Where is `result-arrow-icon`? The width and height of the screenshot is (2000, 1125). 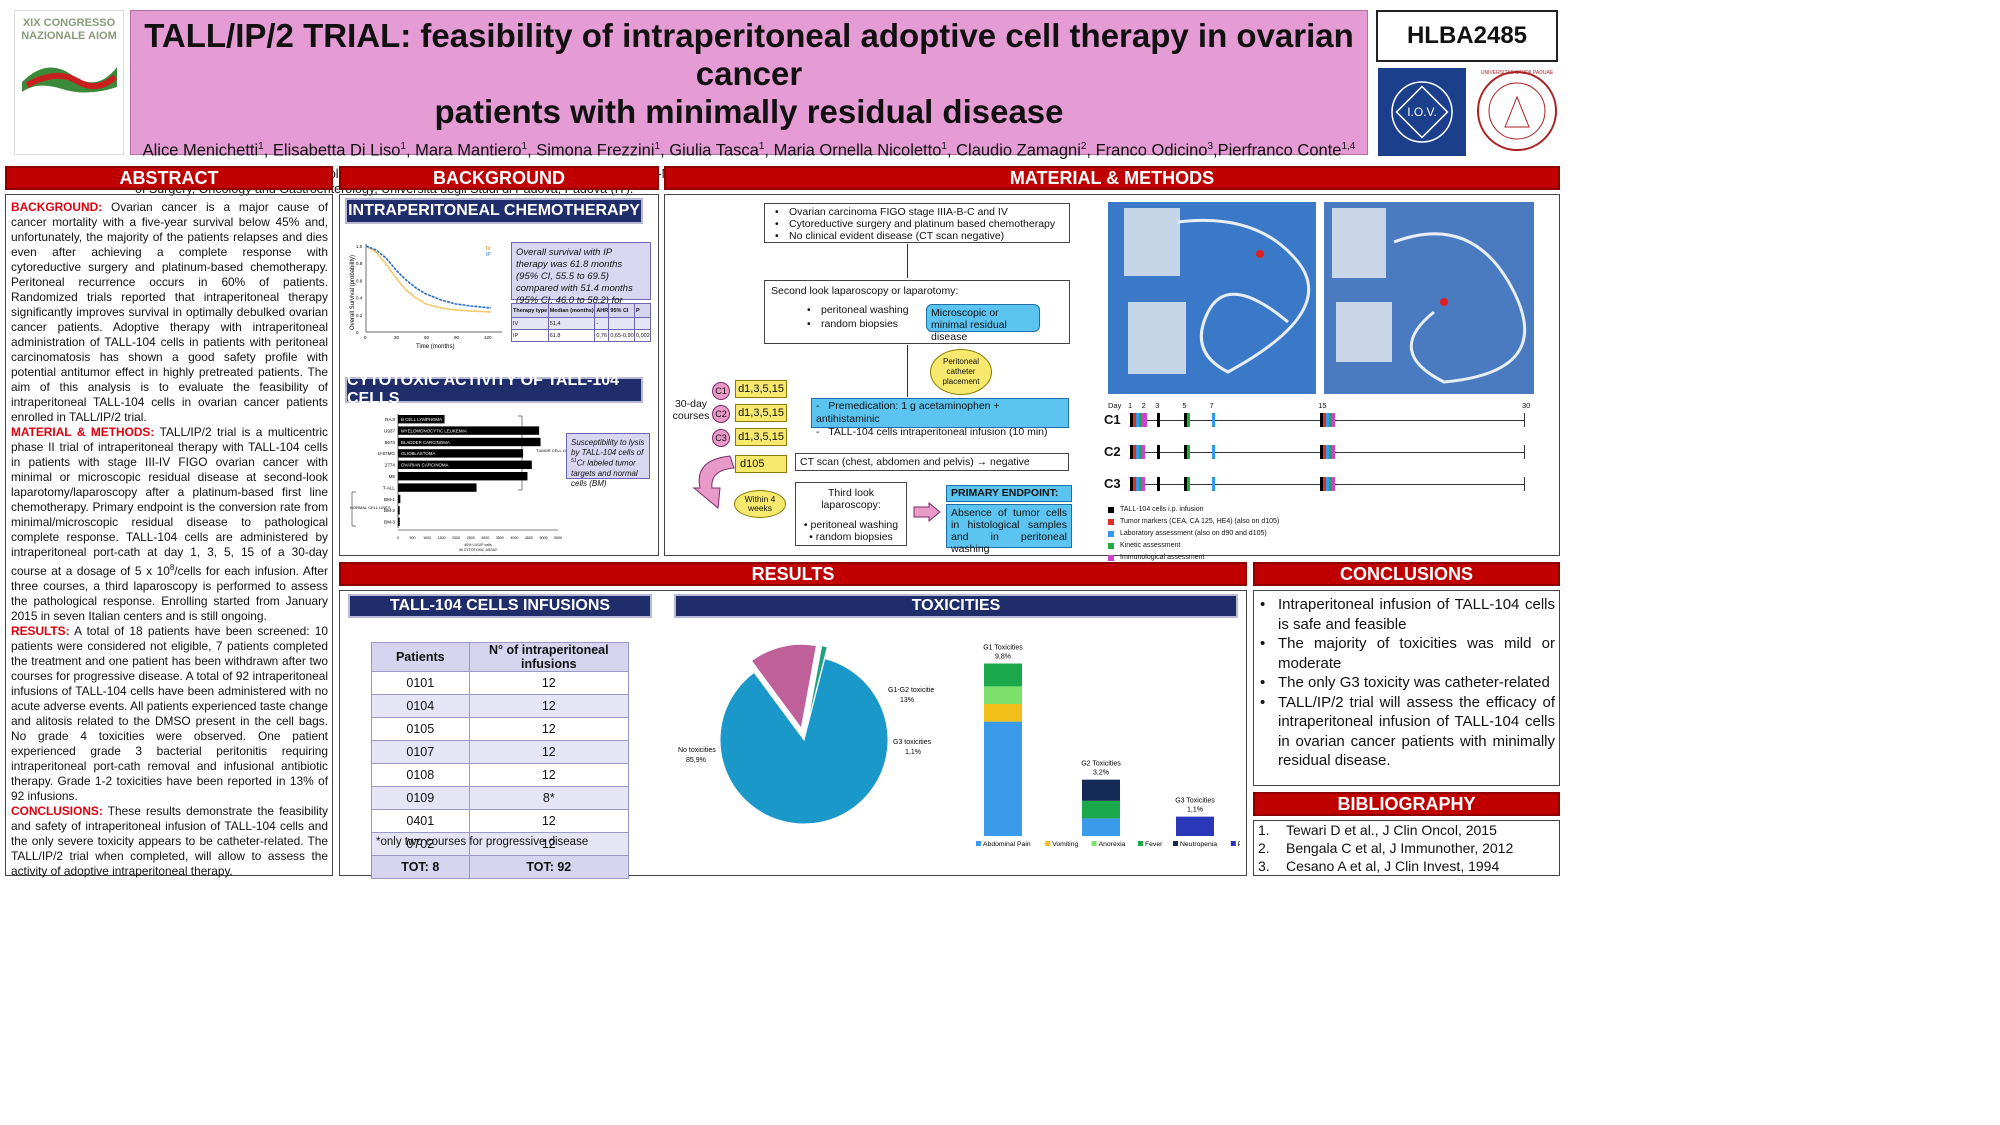 result-arrow-icon is located at coordinates (927, 512).